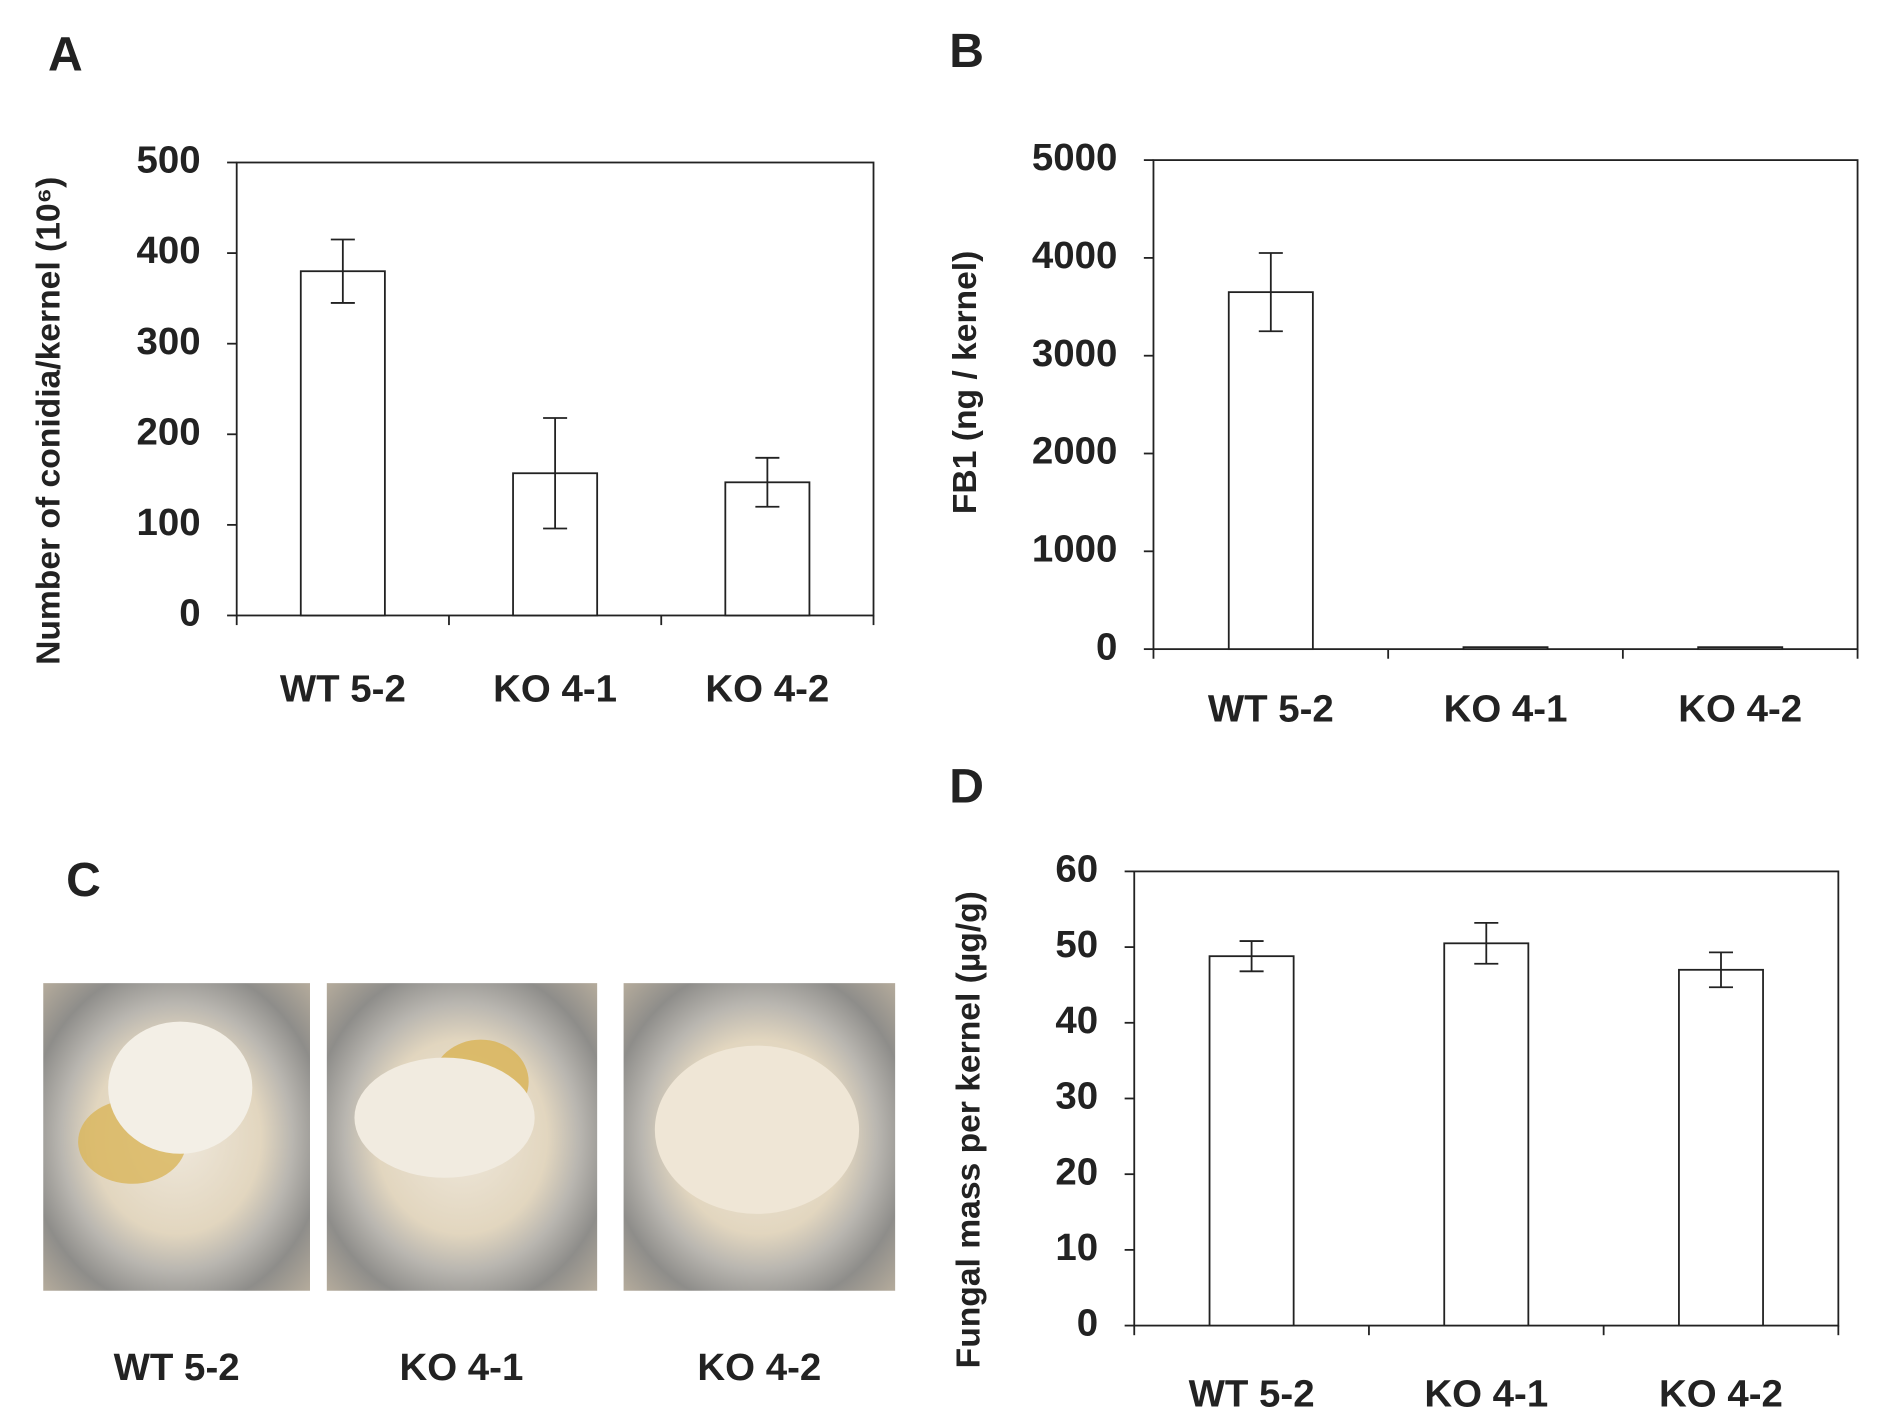 The image size is (1884, 1428). I want to click on y-tick-label: 300, so click(169, 341).